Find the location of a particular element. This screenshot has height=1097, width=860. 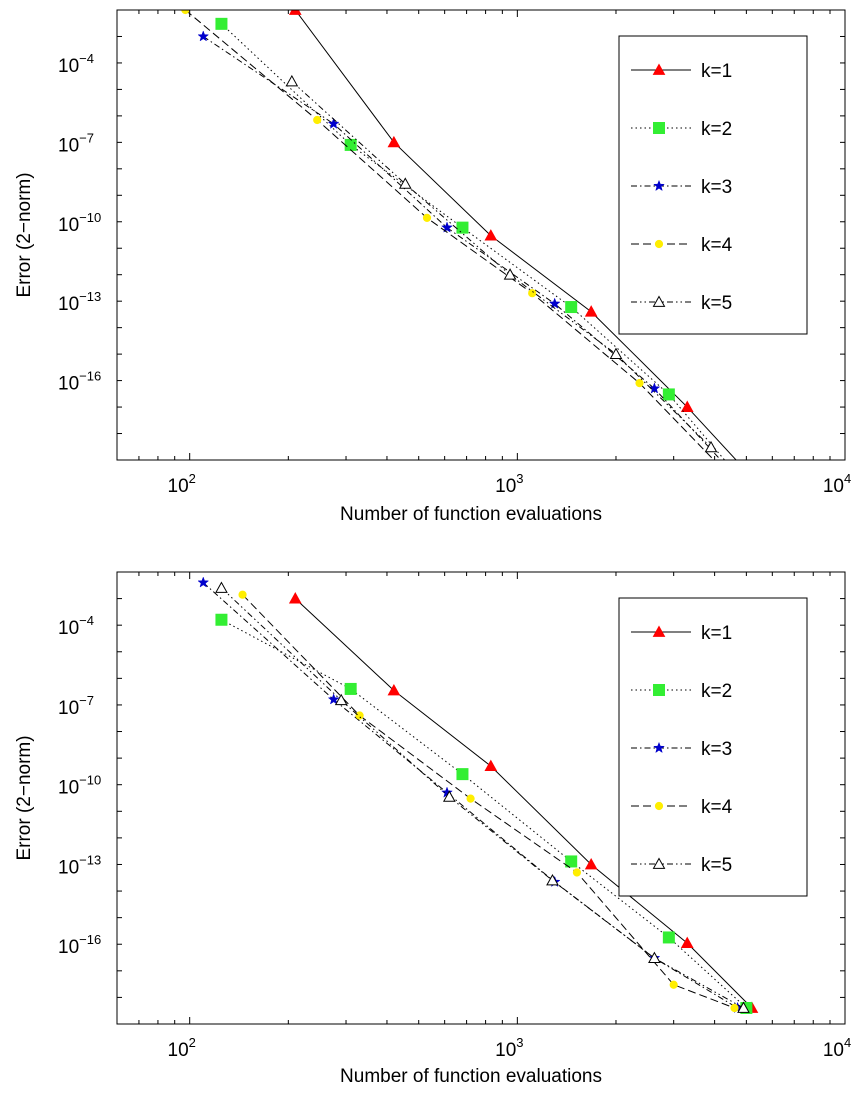

x-tick-label: 10⁴ is located at coordinates (837, 484).